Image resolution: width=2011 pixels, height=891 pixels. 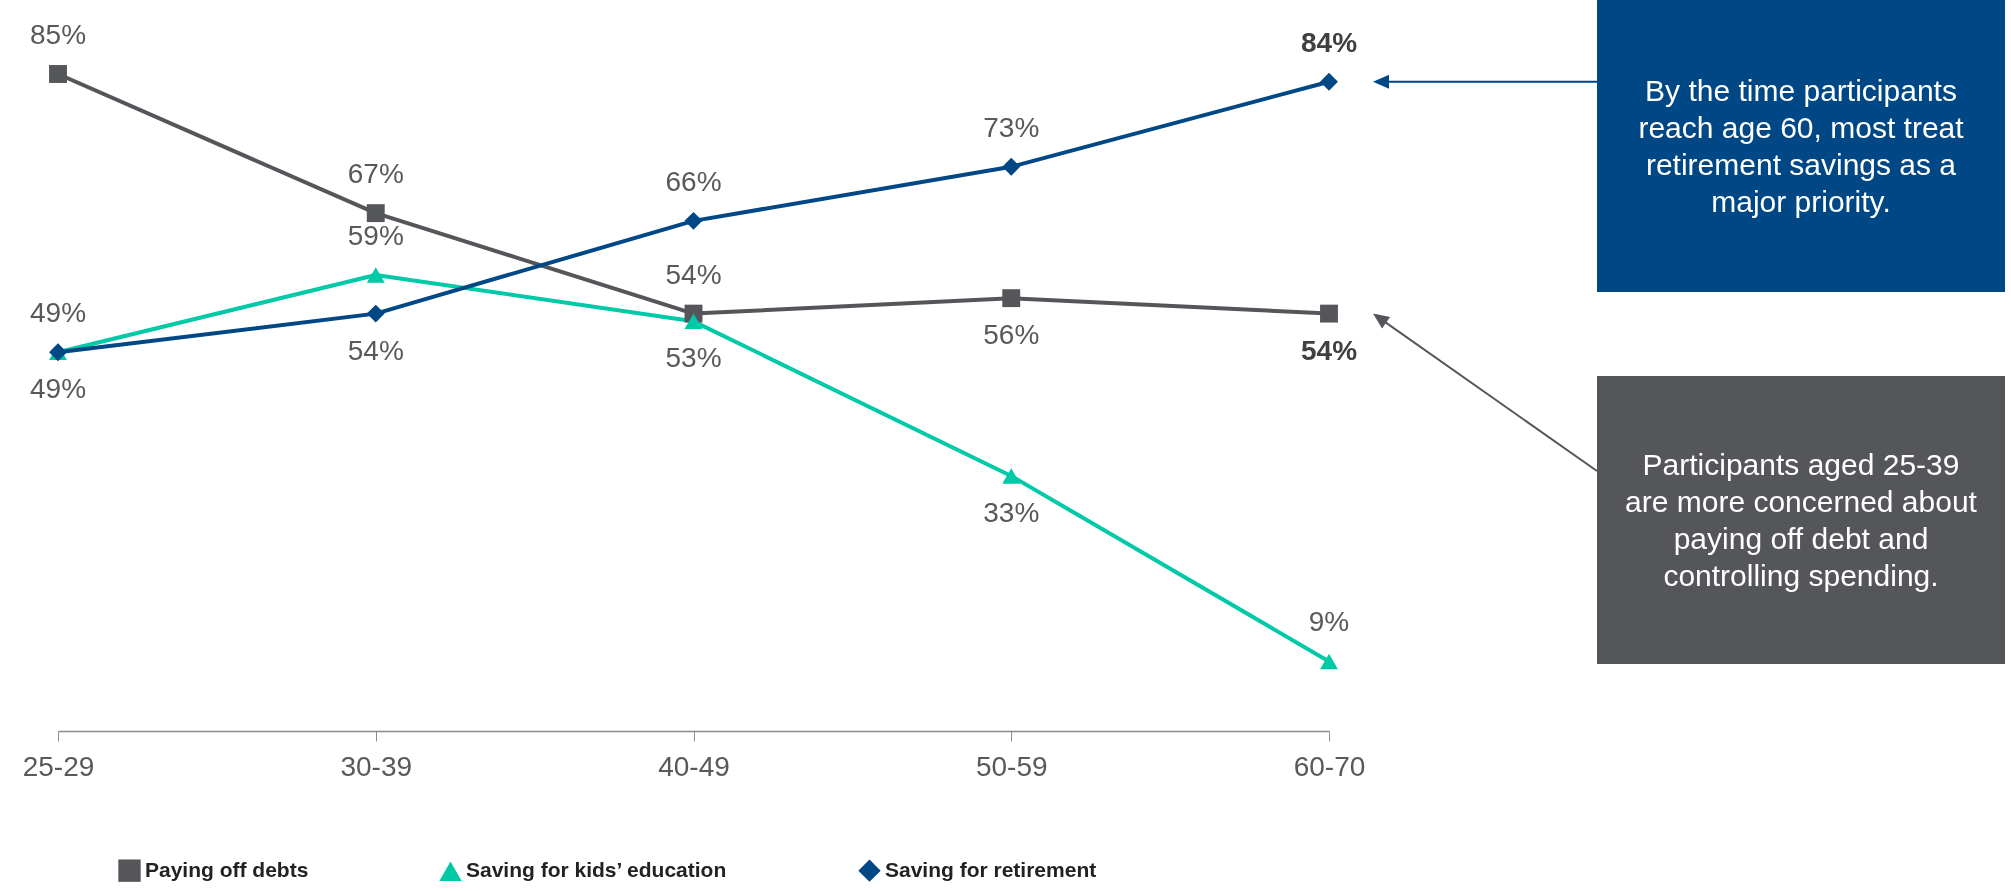 What do you see at coordinates (596, 870) in the screenshot?
I see `legend-label: Saving for kids’ education` at bounding box center [596, 870].